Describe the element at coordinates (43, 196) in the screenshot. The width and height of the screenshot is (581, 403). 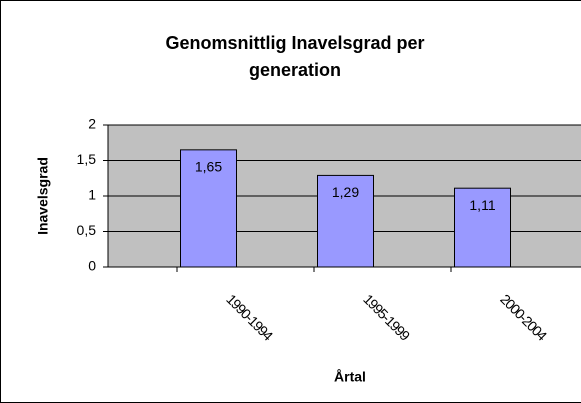
I see `y-axis-label: Inavelsgrad` at that location.